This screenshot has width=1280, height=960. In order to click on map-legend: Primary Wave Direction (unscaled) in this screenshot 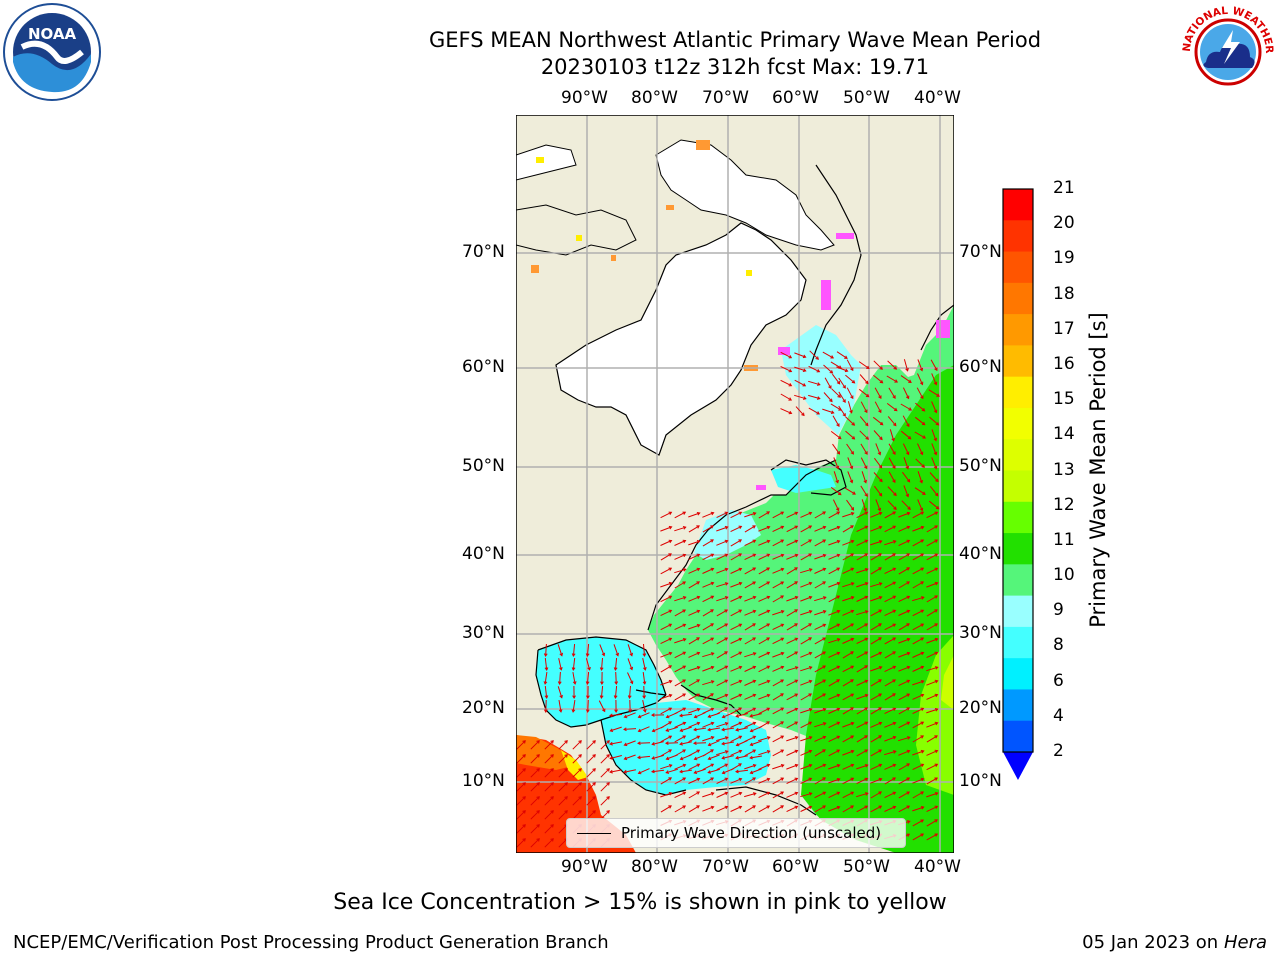, I will do `click(736, 833)`.